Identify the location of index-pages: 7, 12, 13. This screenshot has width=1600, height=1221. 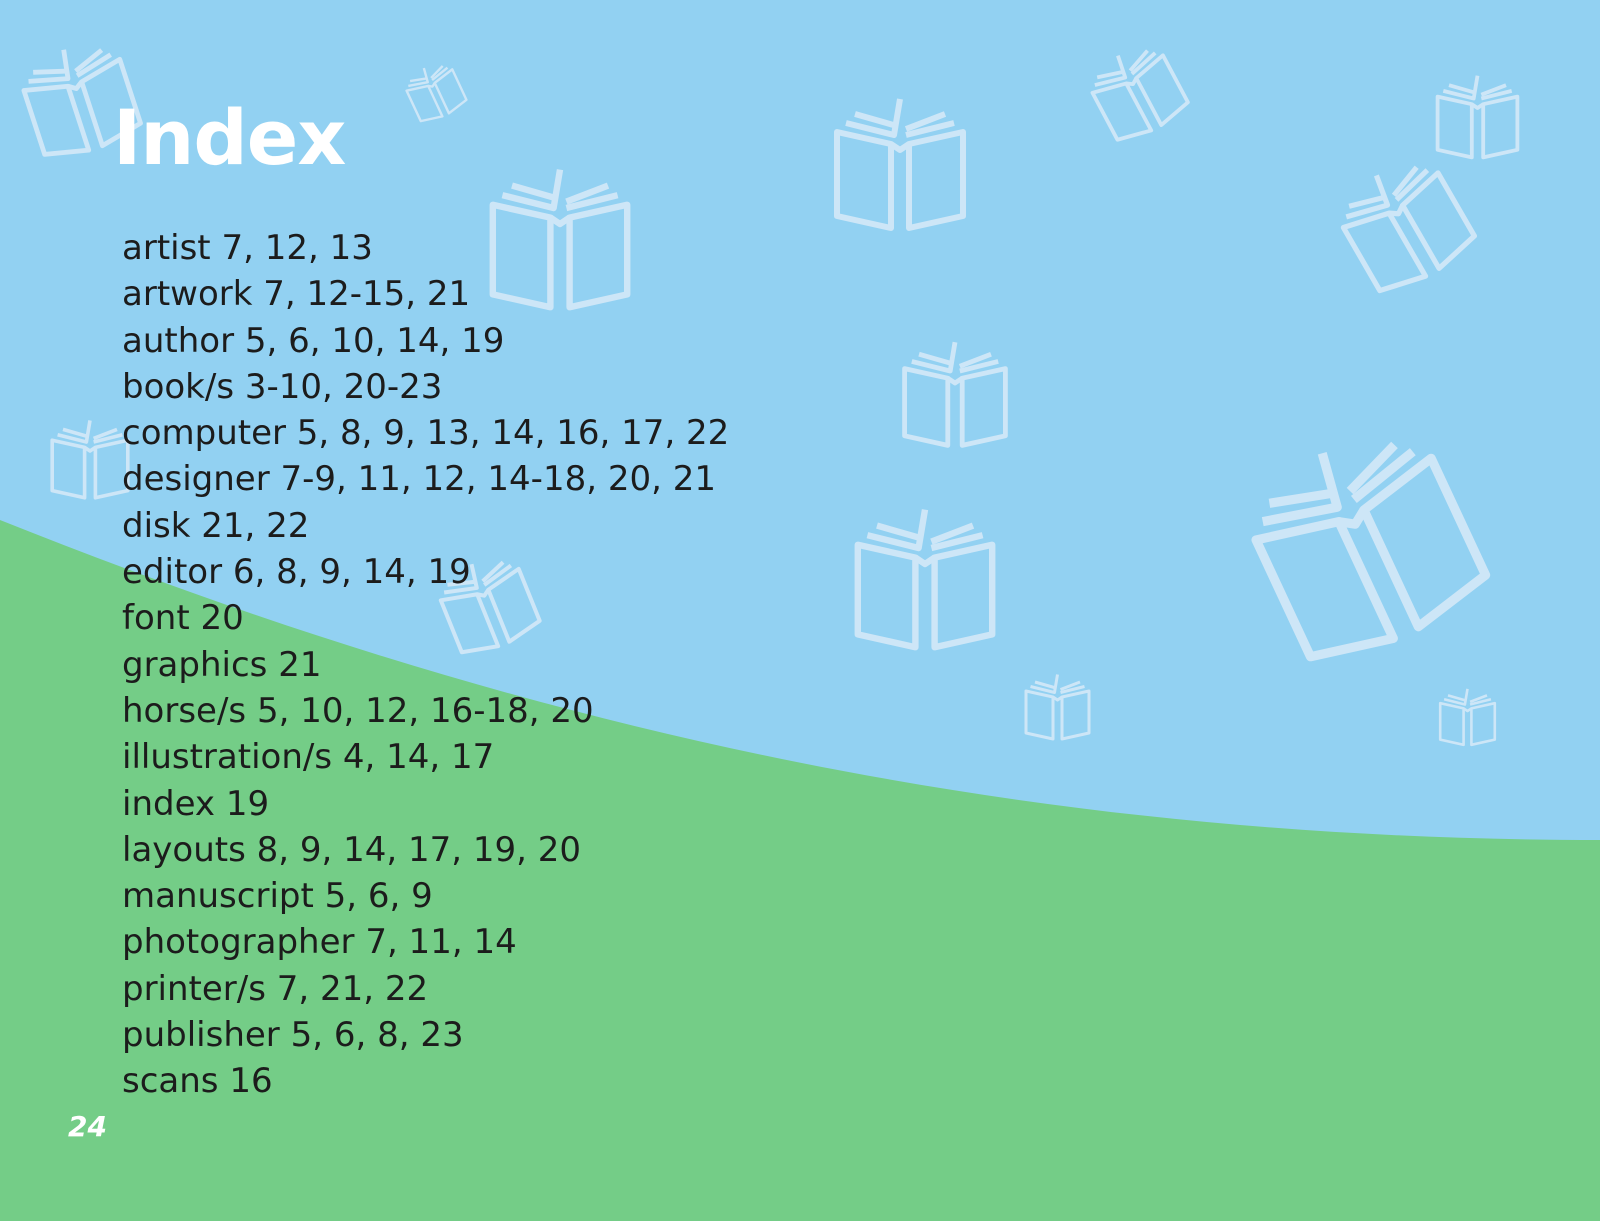
(297, 248).